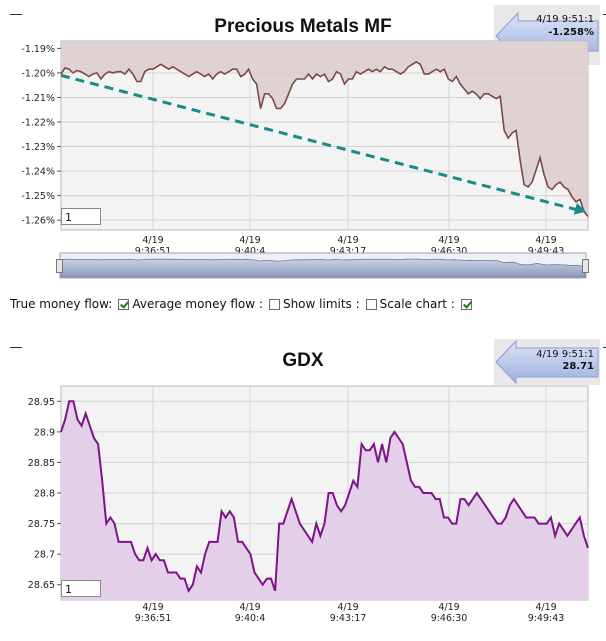 Image resolution: width=606 pixels, height=641 pixels. What do you see at coordinates (41, 463) in the screenshot?
I see `y-tick-label: 28.85` at bounding box center [41, 463].